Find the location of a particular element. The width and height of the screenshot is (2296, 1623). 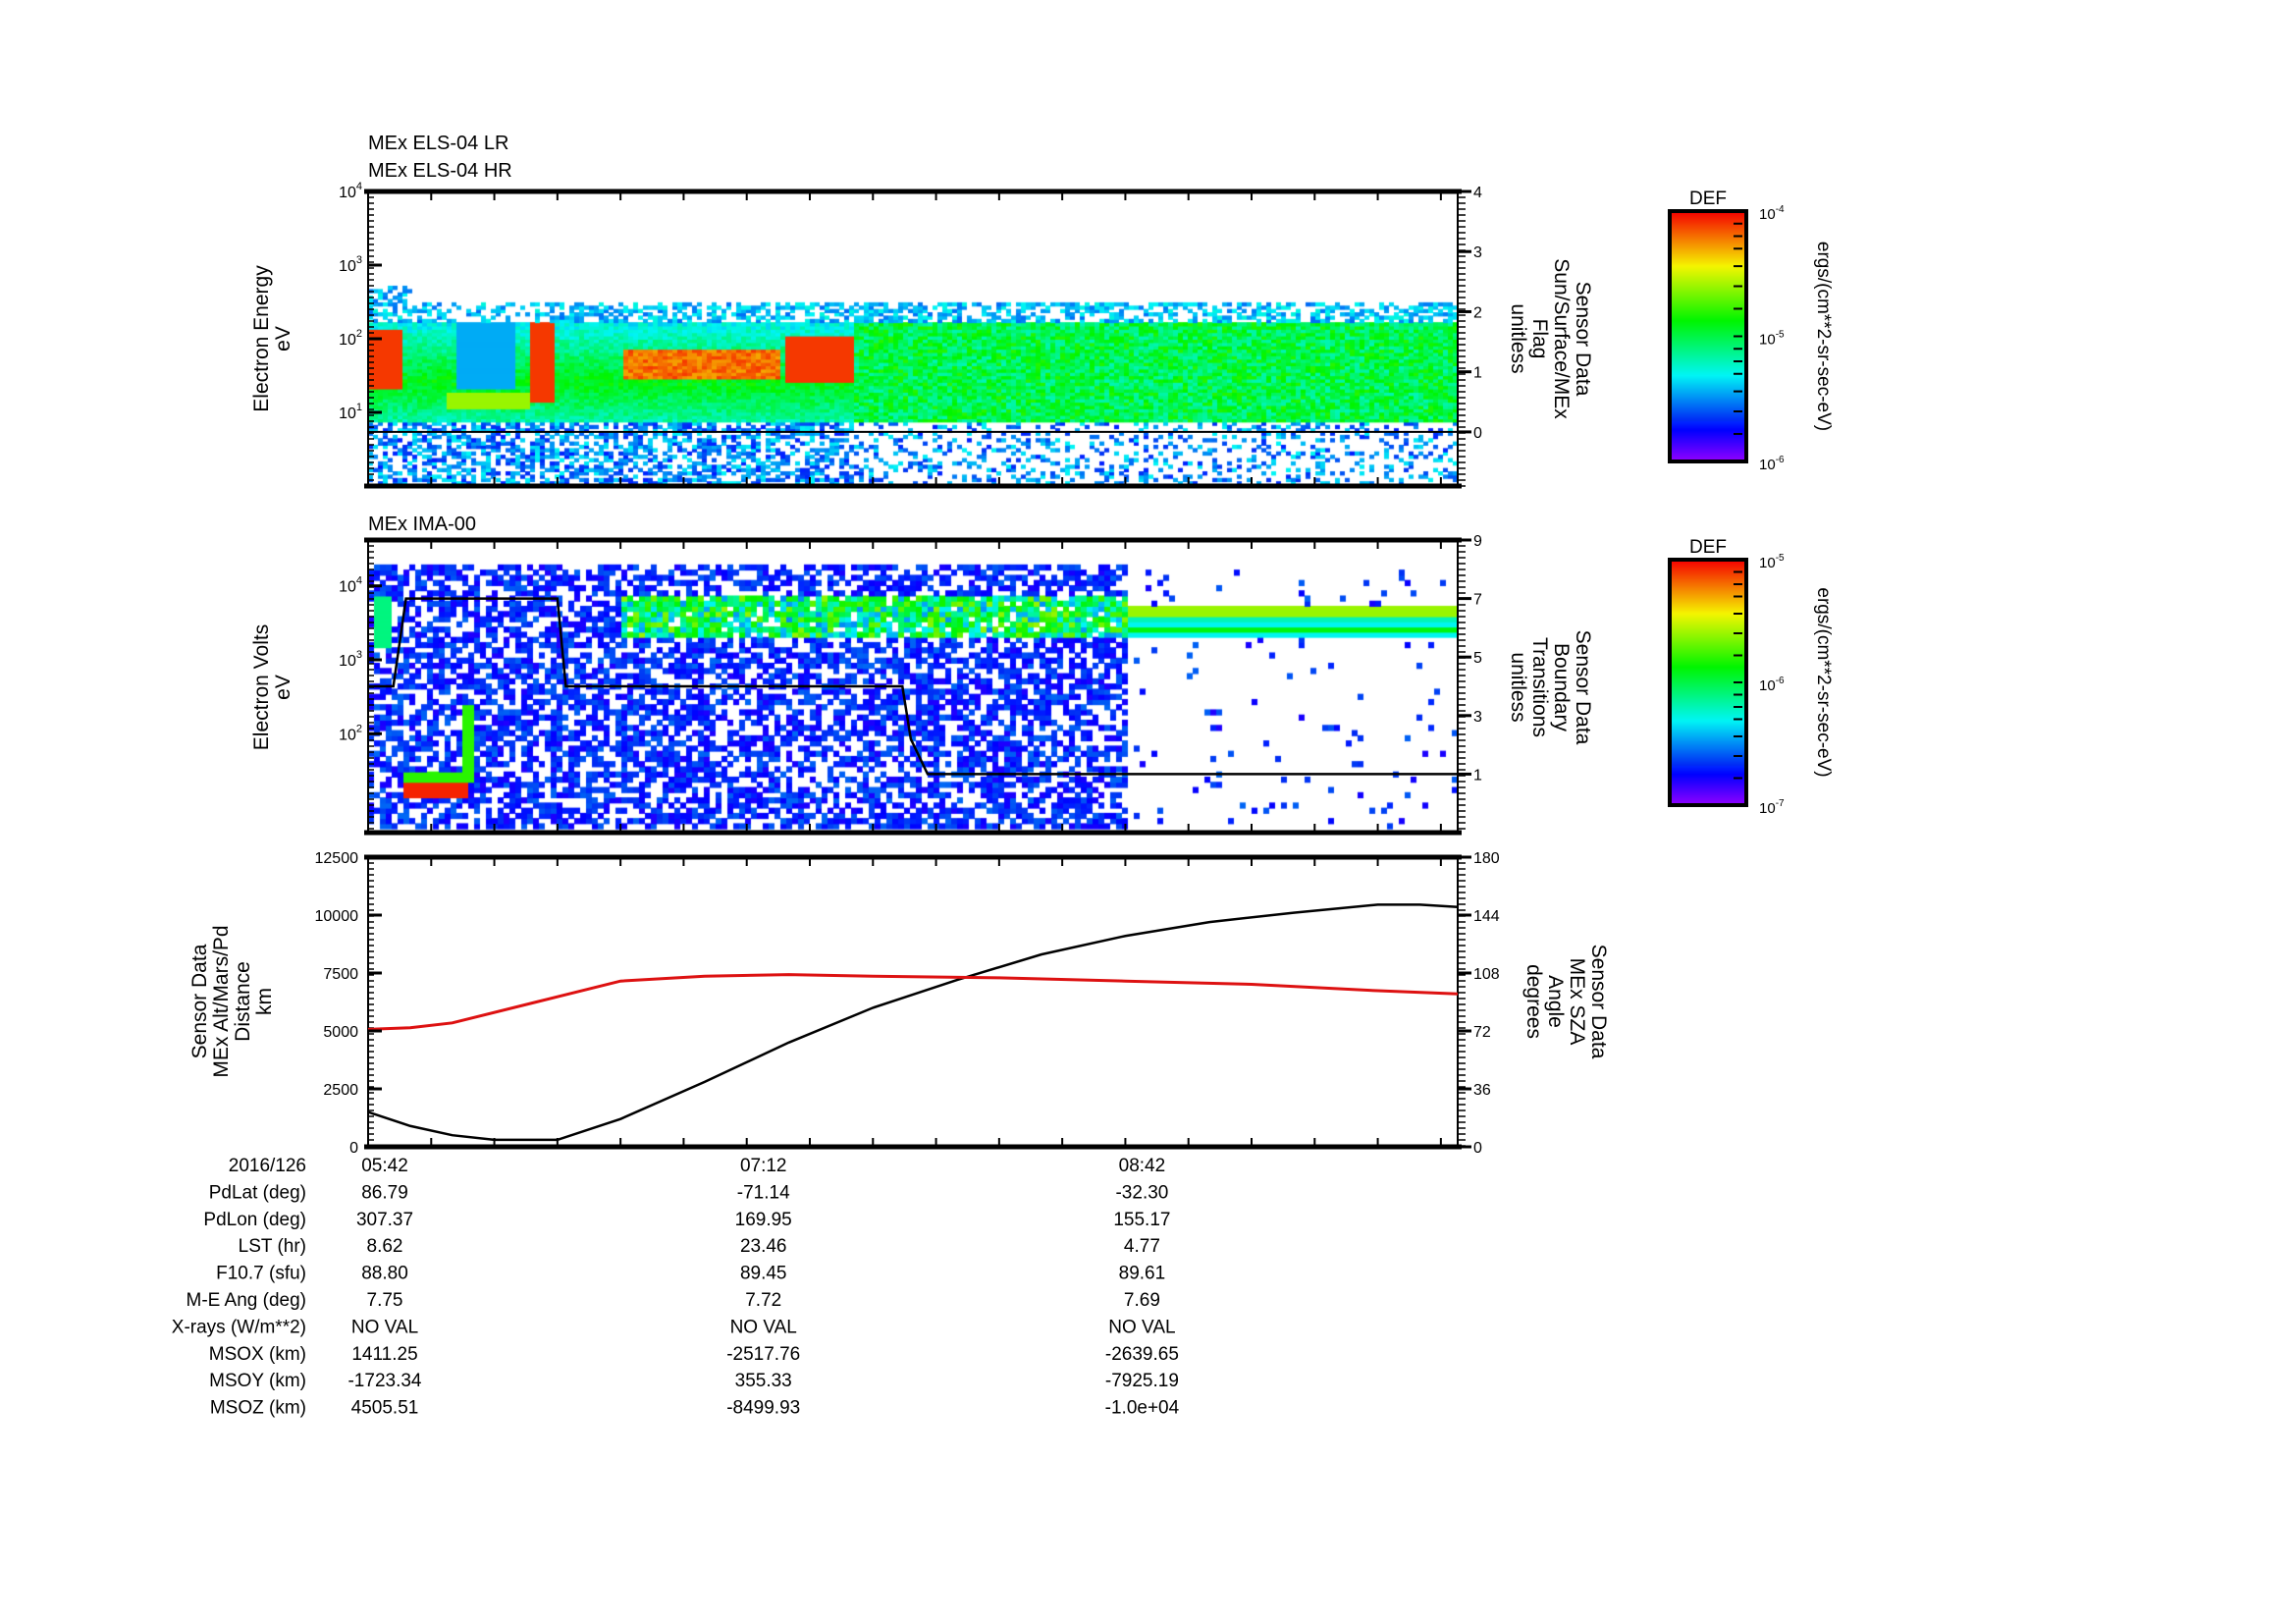

y-axis-label: Electron Energy eV is located at coordinates (272, 338).